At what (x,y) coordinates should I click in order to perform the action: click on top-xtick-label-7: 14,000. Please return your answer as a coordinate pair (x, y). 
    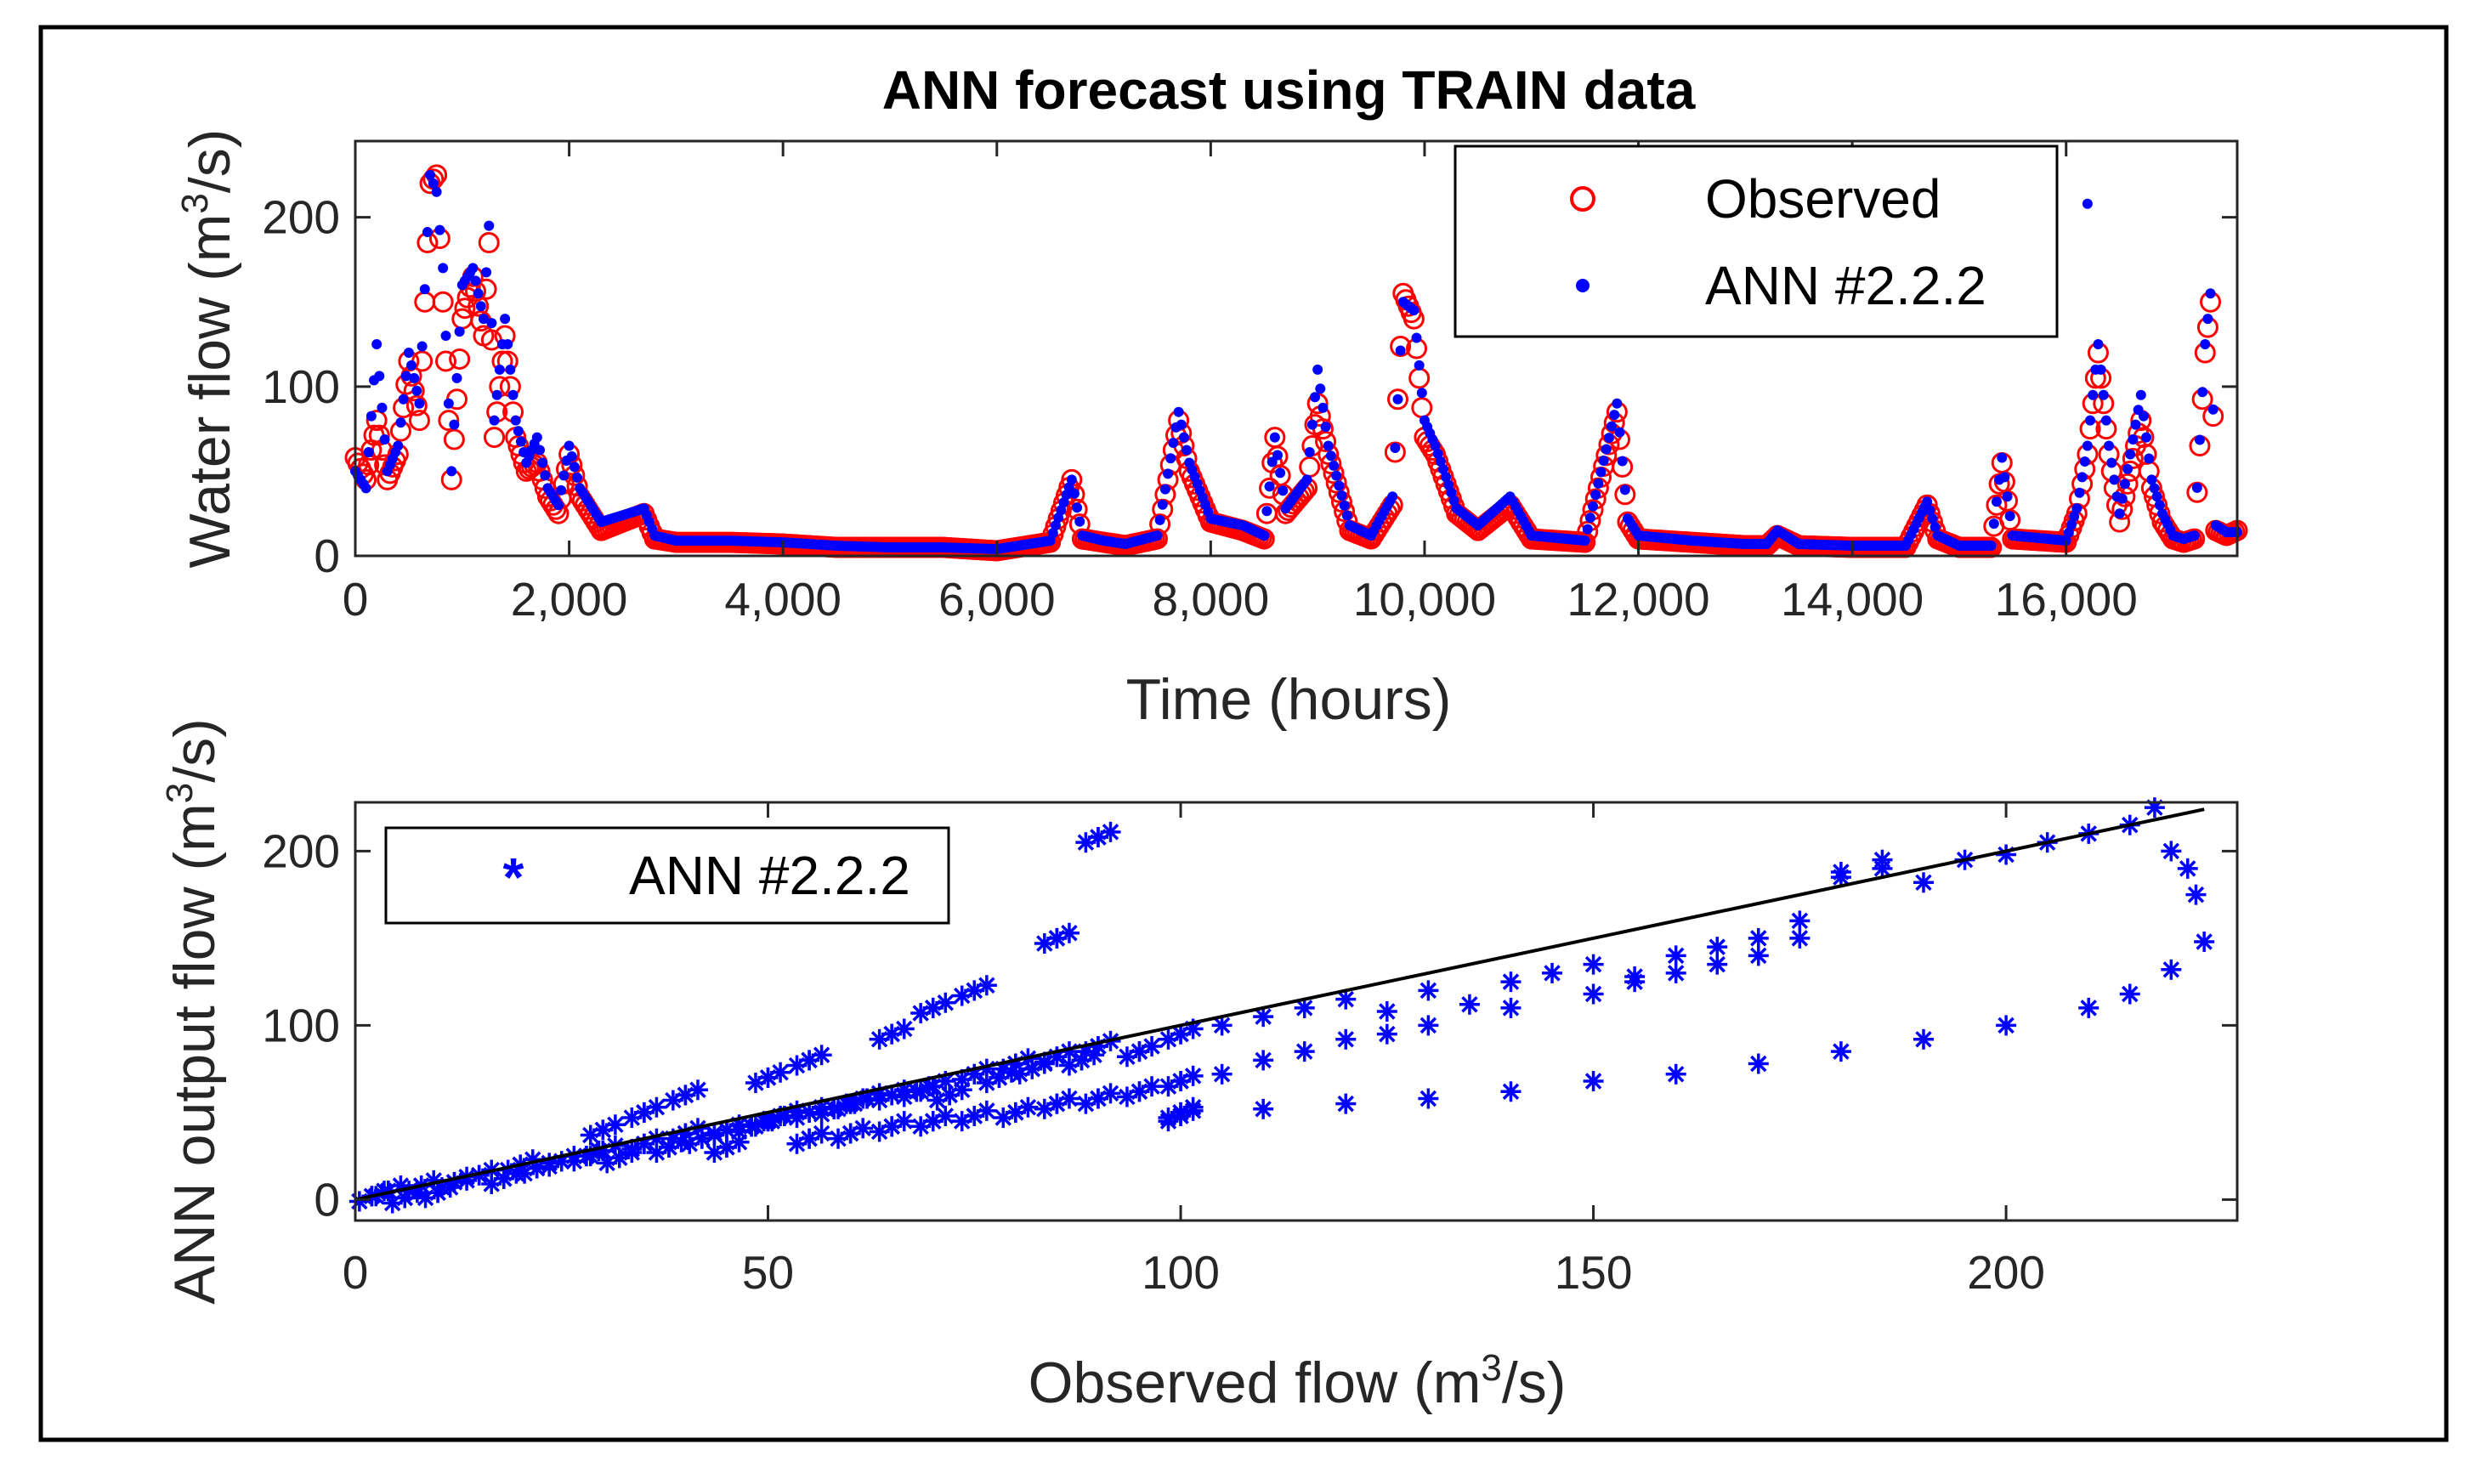
    Looking at the image, I should click on (1852, 599).